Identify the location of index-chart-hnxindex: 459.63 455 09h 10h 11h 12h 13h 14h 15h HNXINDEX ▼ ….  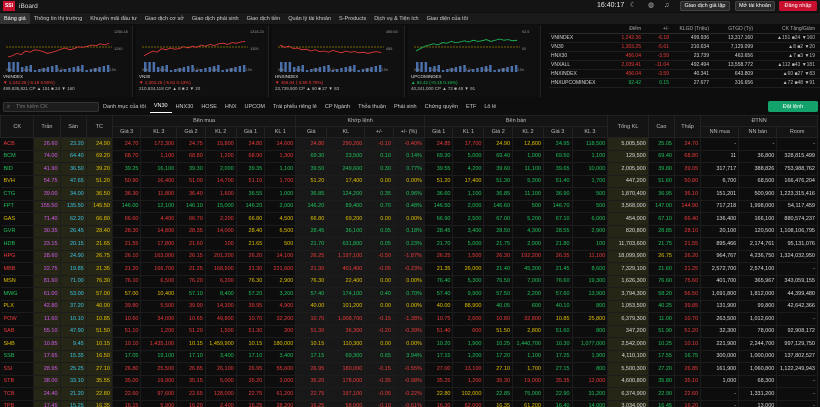
(338, 61).